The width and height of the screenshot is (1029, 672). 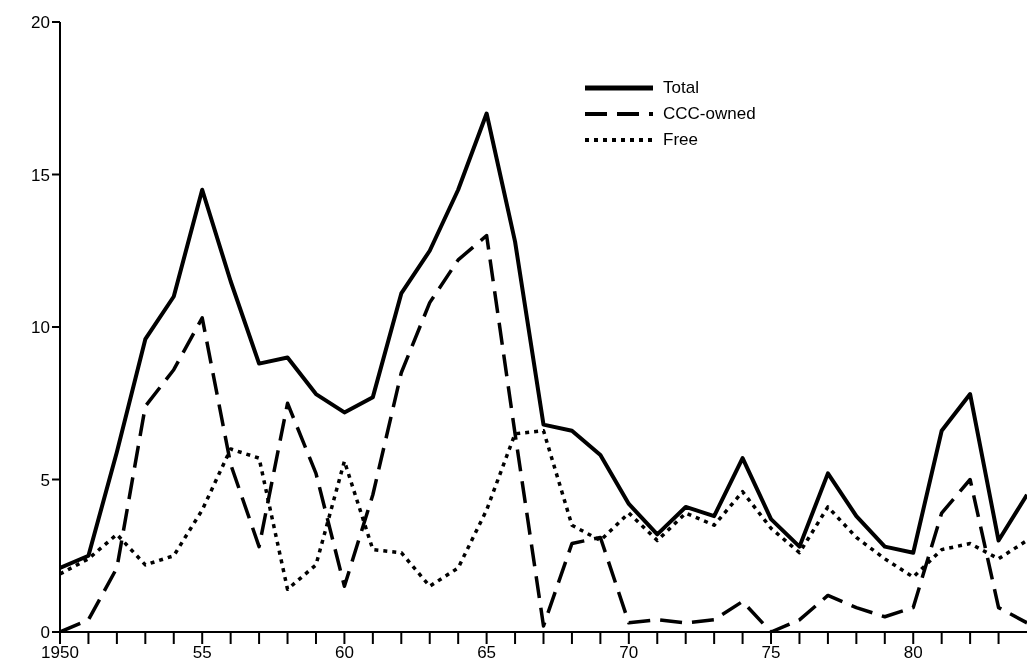 What do you see at coordinates (202, 653) in the screenshot?
I see `x-tick-label: 55` at bounding box center [202, 653].